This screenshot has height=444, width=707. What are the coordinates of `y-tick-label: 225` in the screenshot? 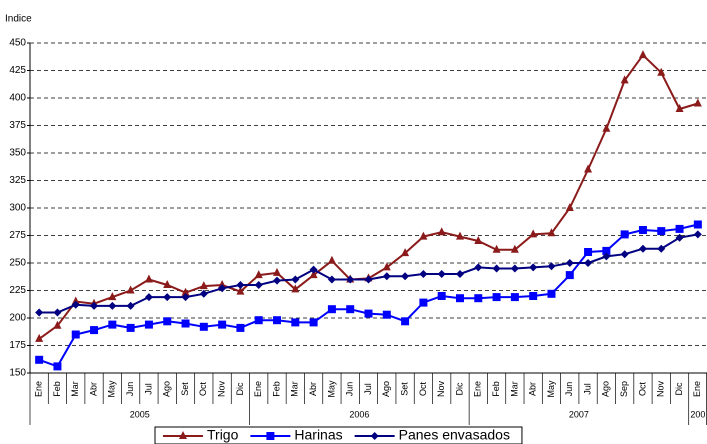 It's located at (17, 290).